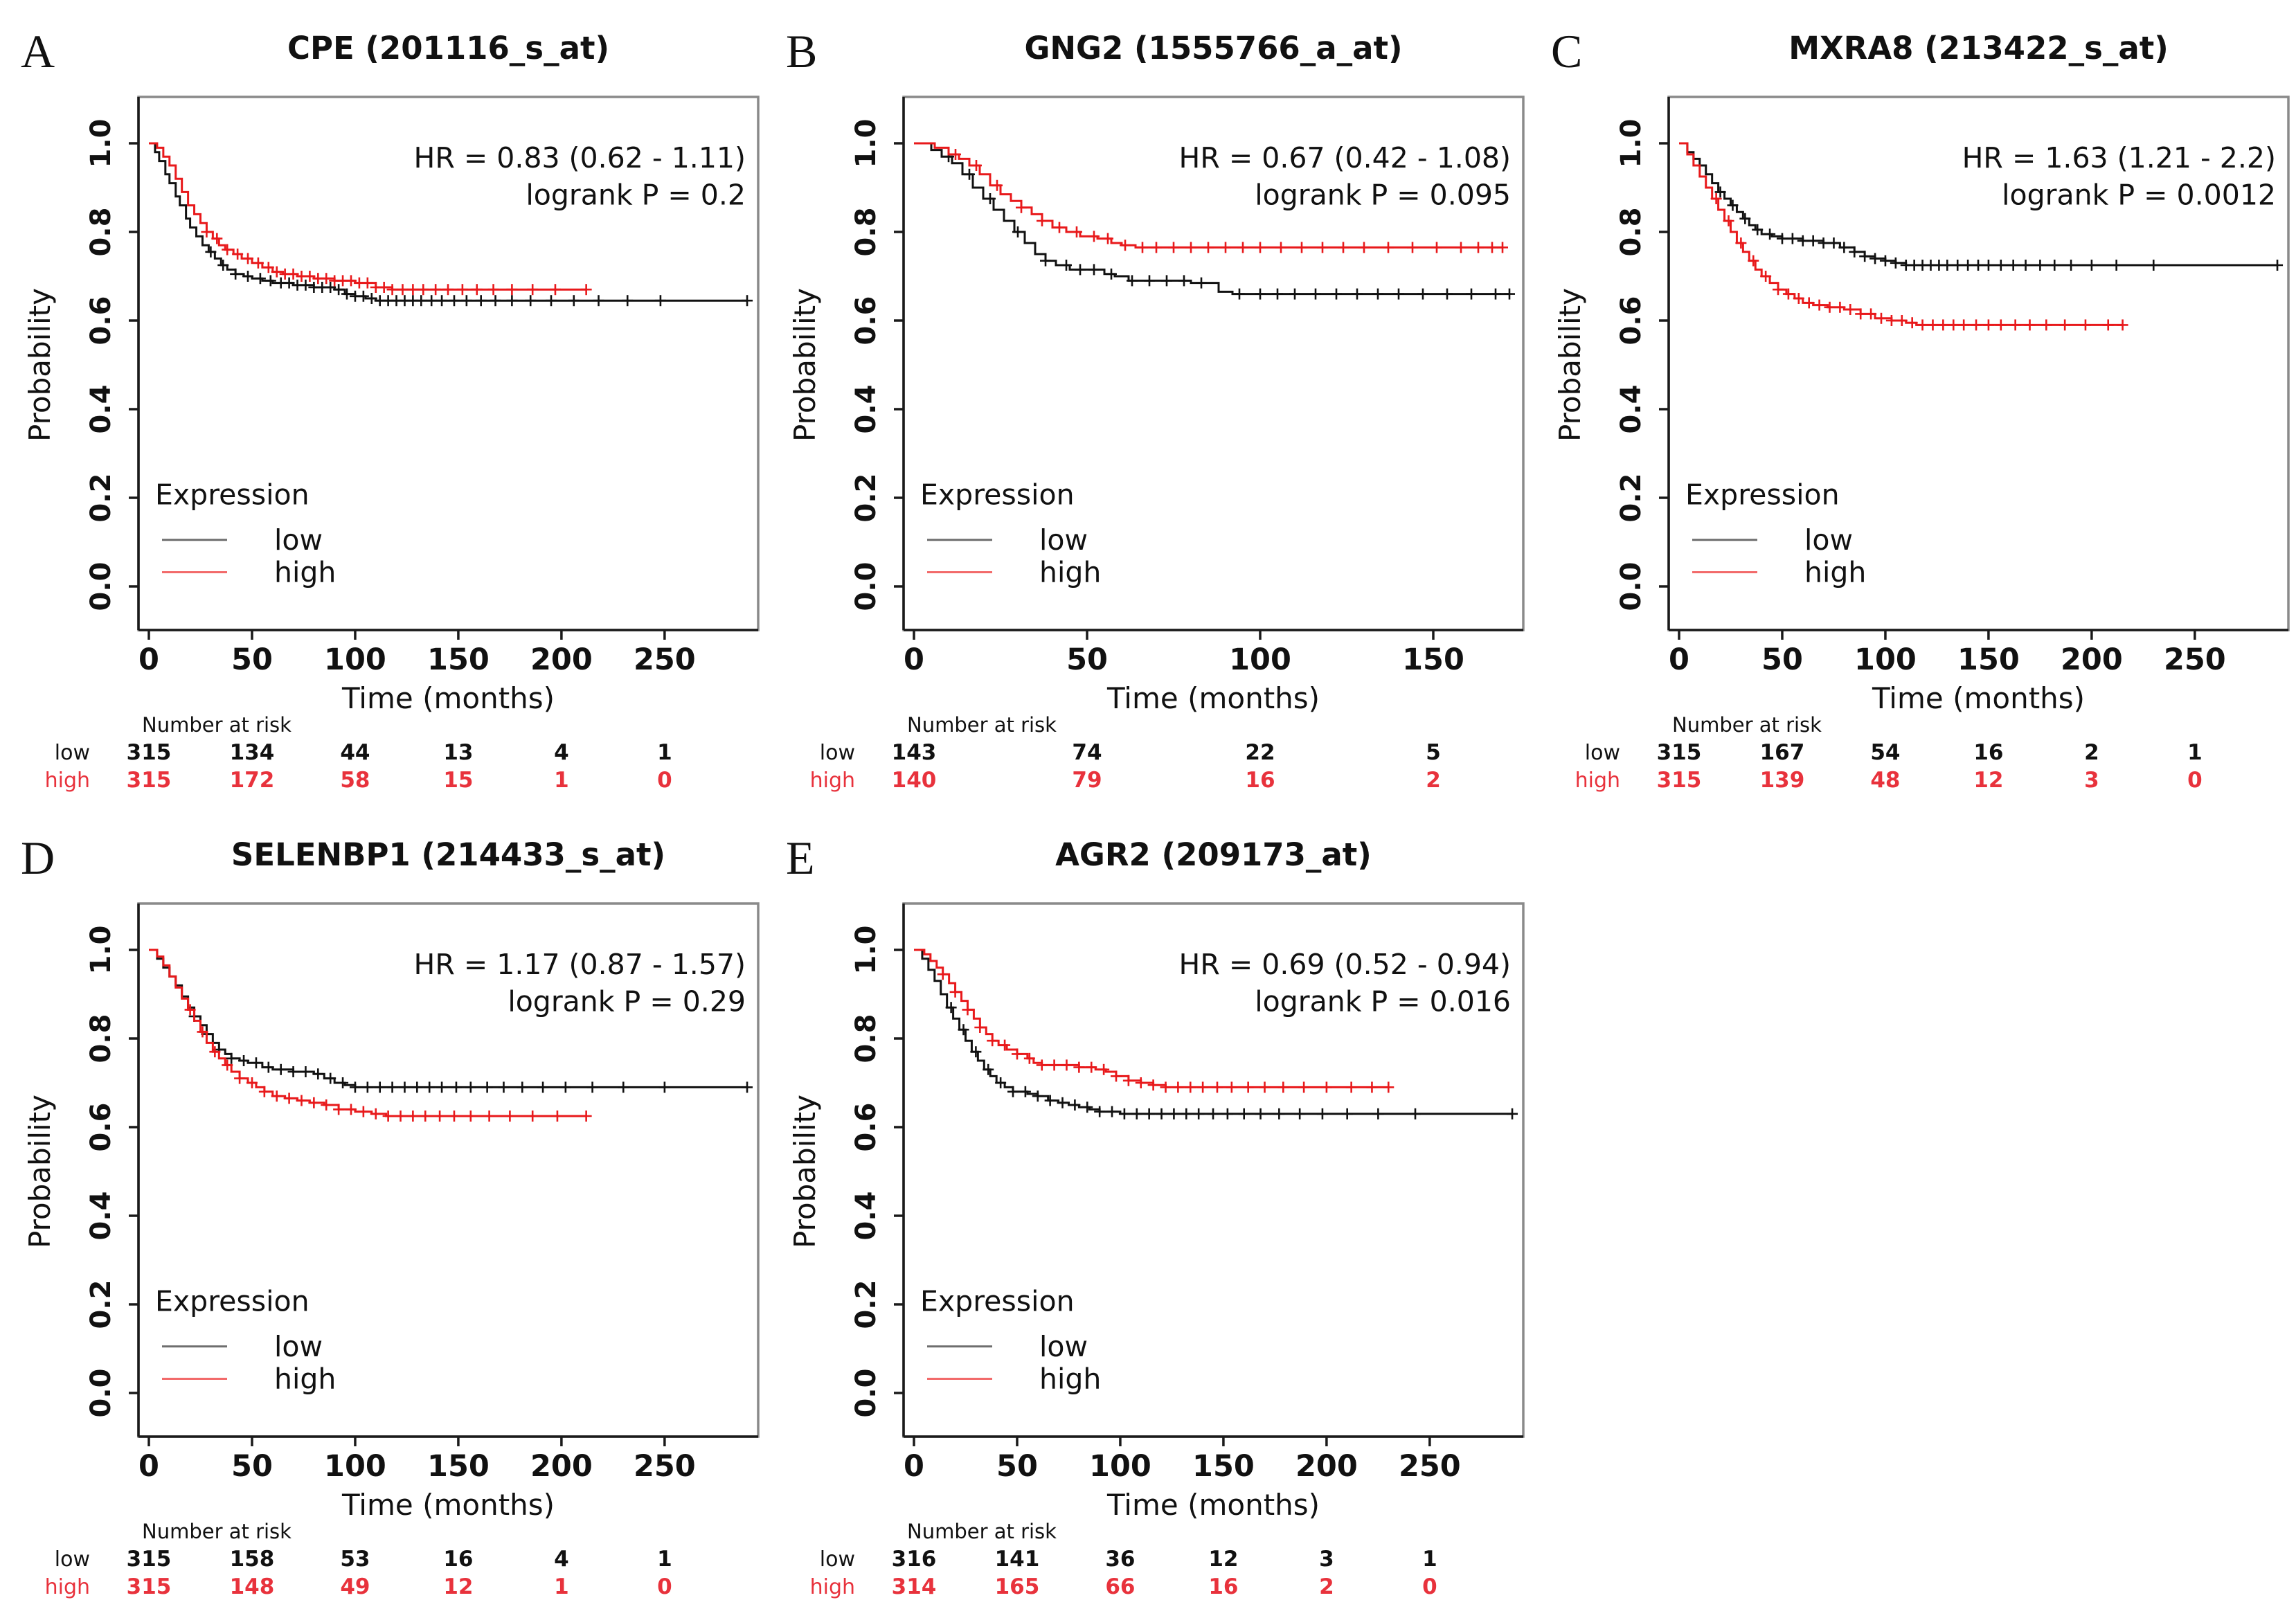 Image resolution: width=2296 pixels, height=1609 pixels. Describe the element at coordinates (1017, 1586) in the screenshot. I see `risk-value-high: 165` at that location.